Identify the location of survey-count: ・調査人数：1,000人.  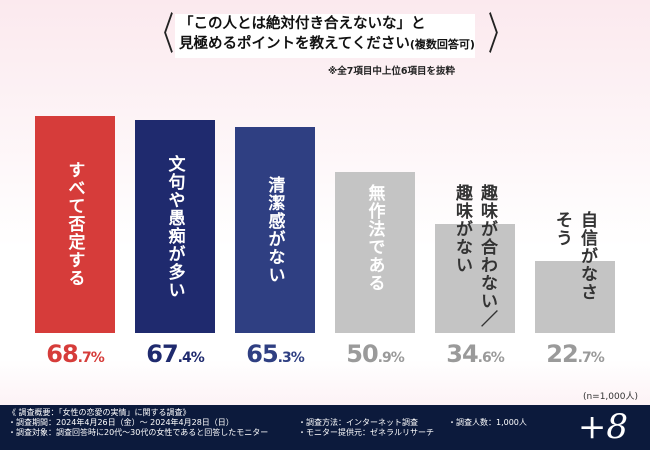
(487, 422).